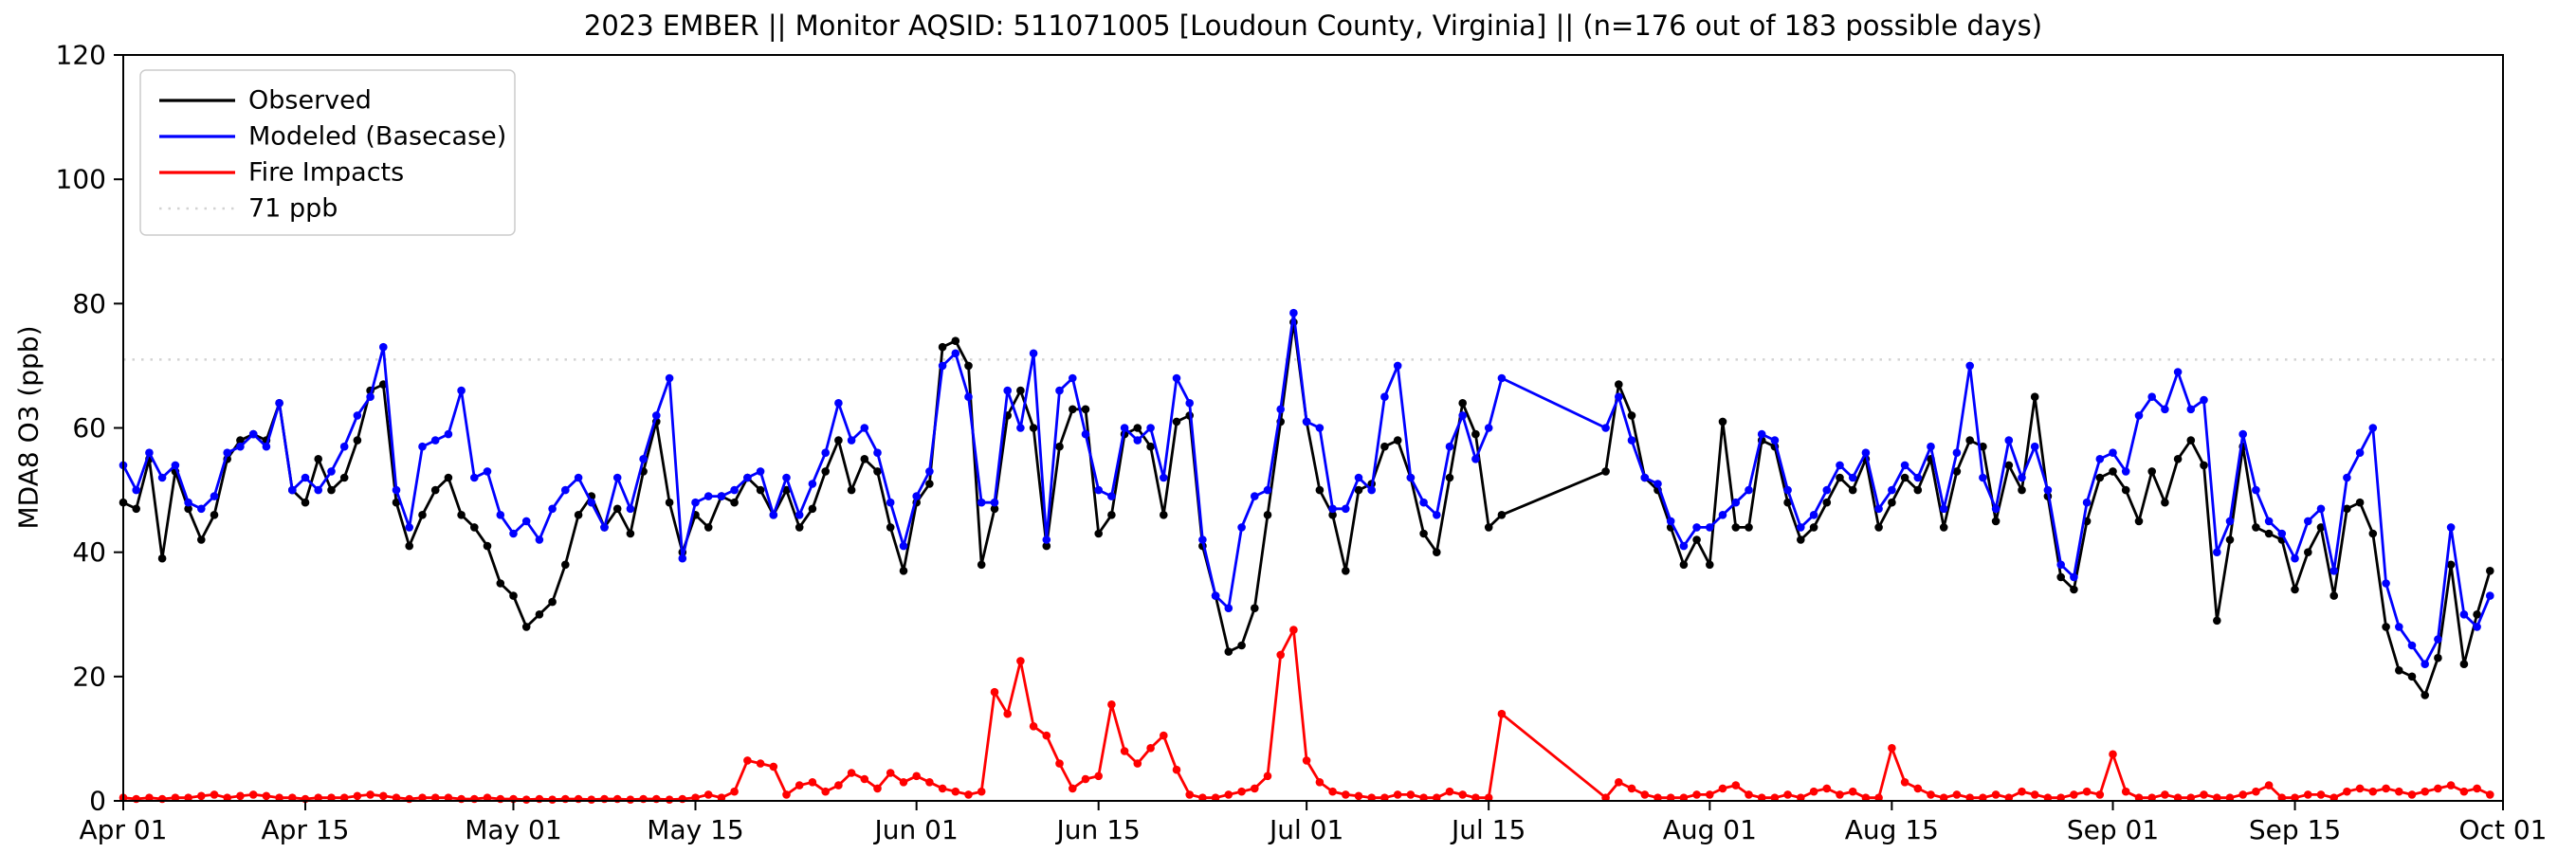 The width and height of the screenshot is (2576, 853). Describe the element at coordinates (2295, 829) in the screenshot. I see `x-tick-label: Sep 15` at that location.